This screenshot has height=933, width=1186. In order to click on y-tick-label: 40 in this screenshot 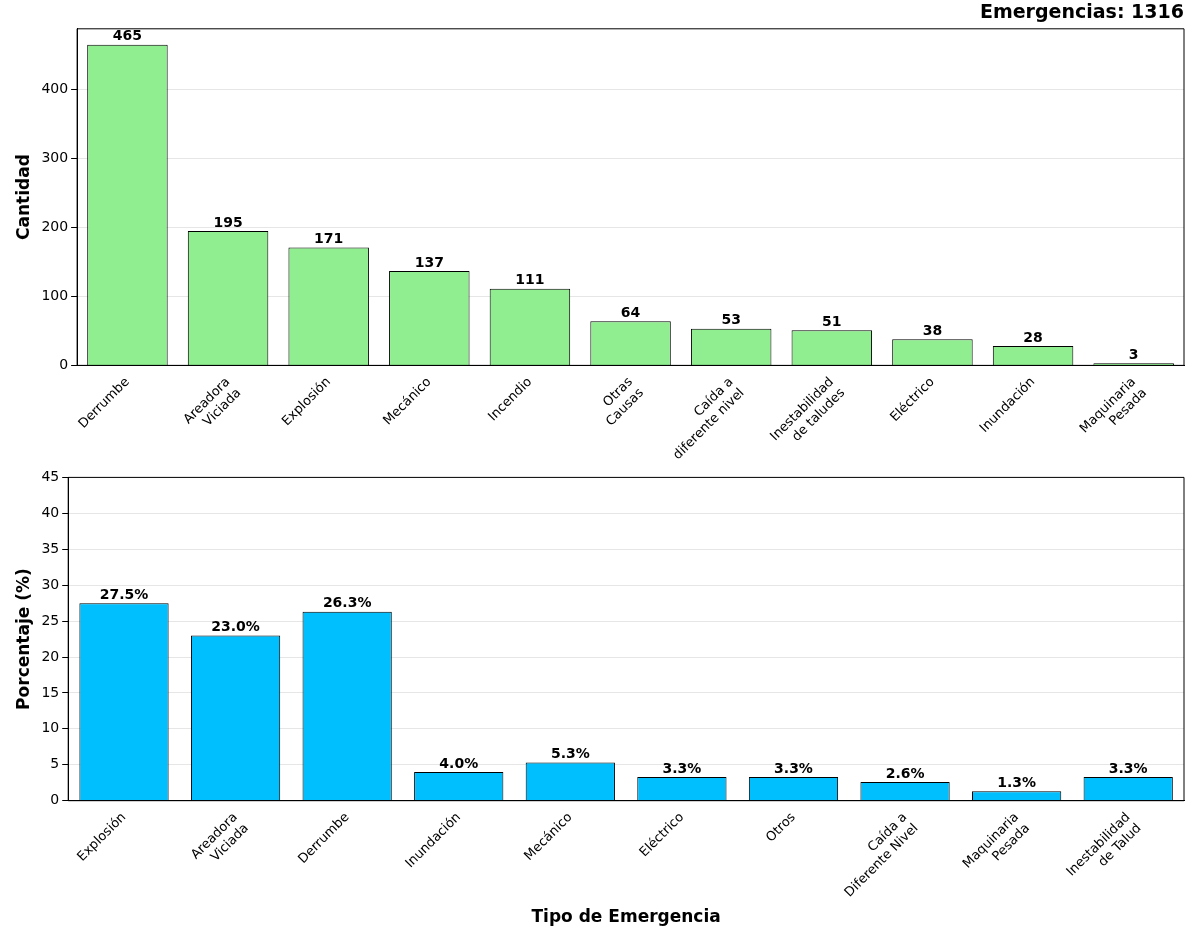, I will do `click(50, 511)`.